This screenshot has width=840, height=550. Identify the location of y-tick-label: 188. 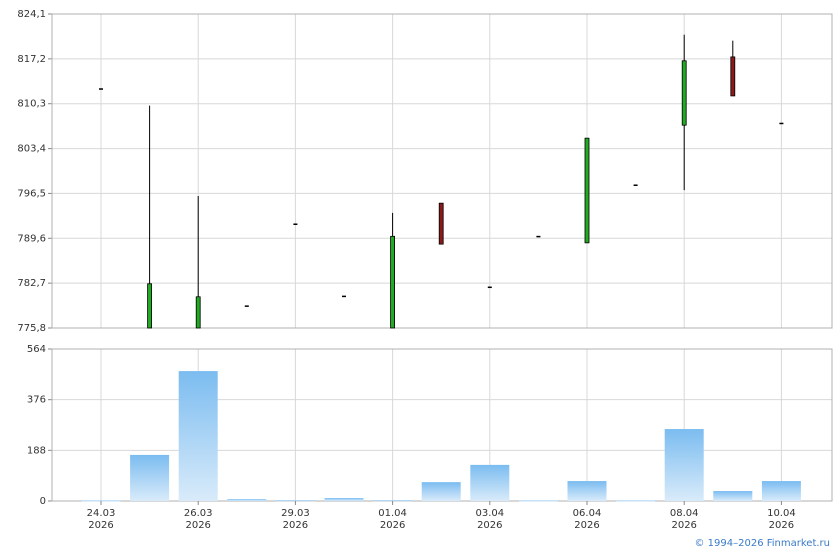
(36, 450).